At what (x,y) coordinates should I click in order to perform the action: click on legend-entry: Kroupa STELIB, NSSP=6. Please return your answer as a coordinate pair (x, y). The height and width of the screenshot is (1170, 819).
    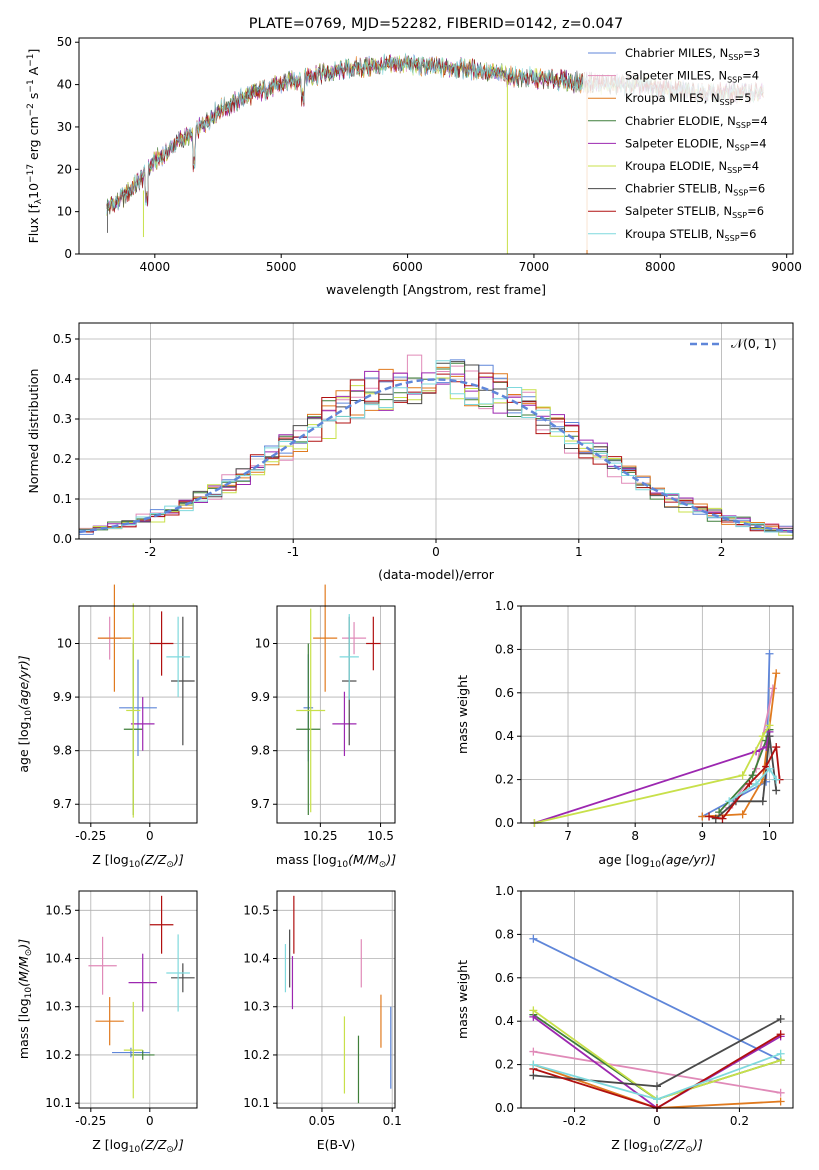
    Looking at the image, I should click on (690, 235).